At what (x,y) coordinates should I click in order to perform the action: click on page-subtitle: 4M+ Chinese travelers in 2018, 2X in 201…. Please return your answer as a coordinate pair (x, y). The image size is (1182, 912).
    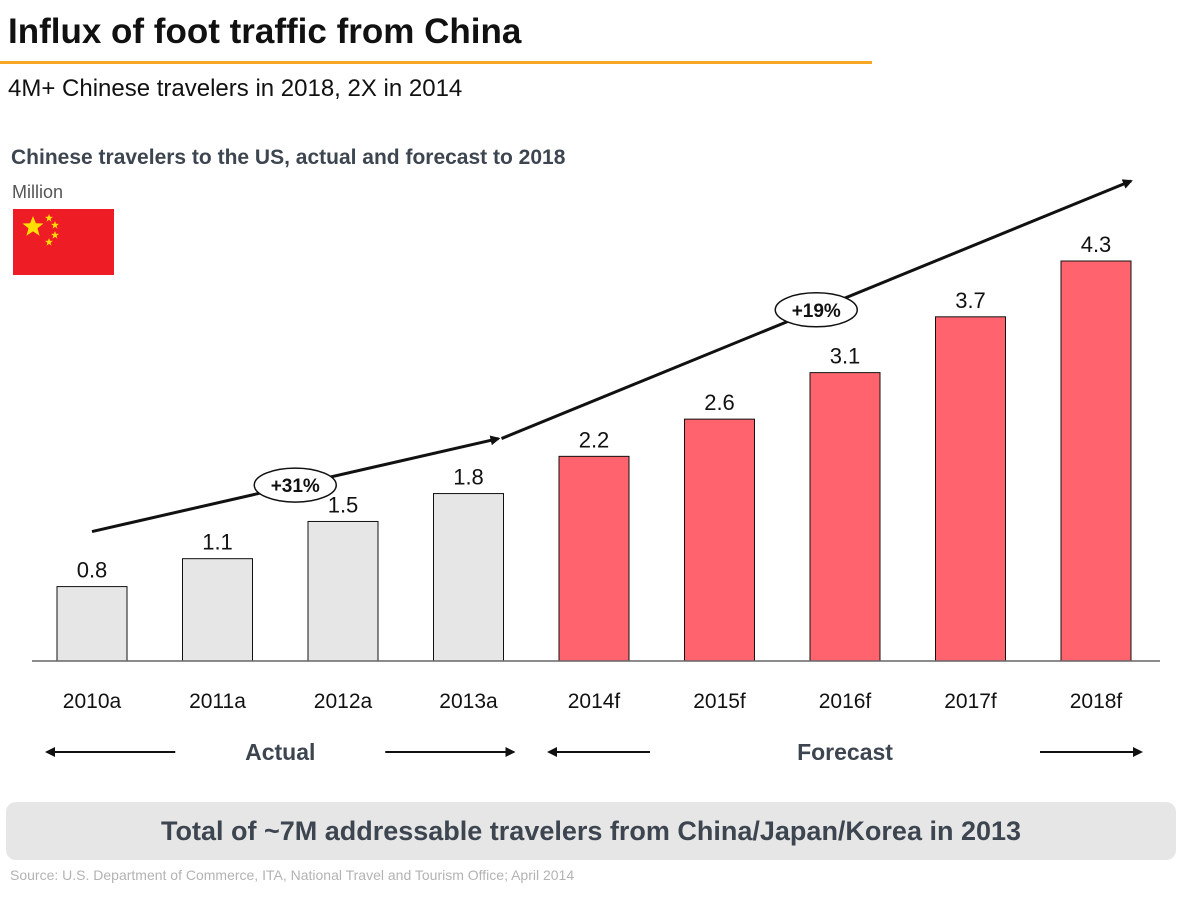
    Looking at the image, I should click on (235, 88).